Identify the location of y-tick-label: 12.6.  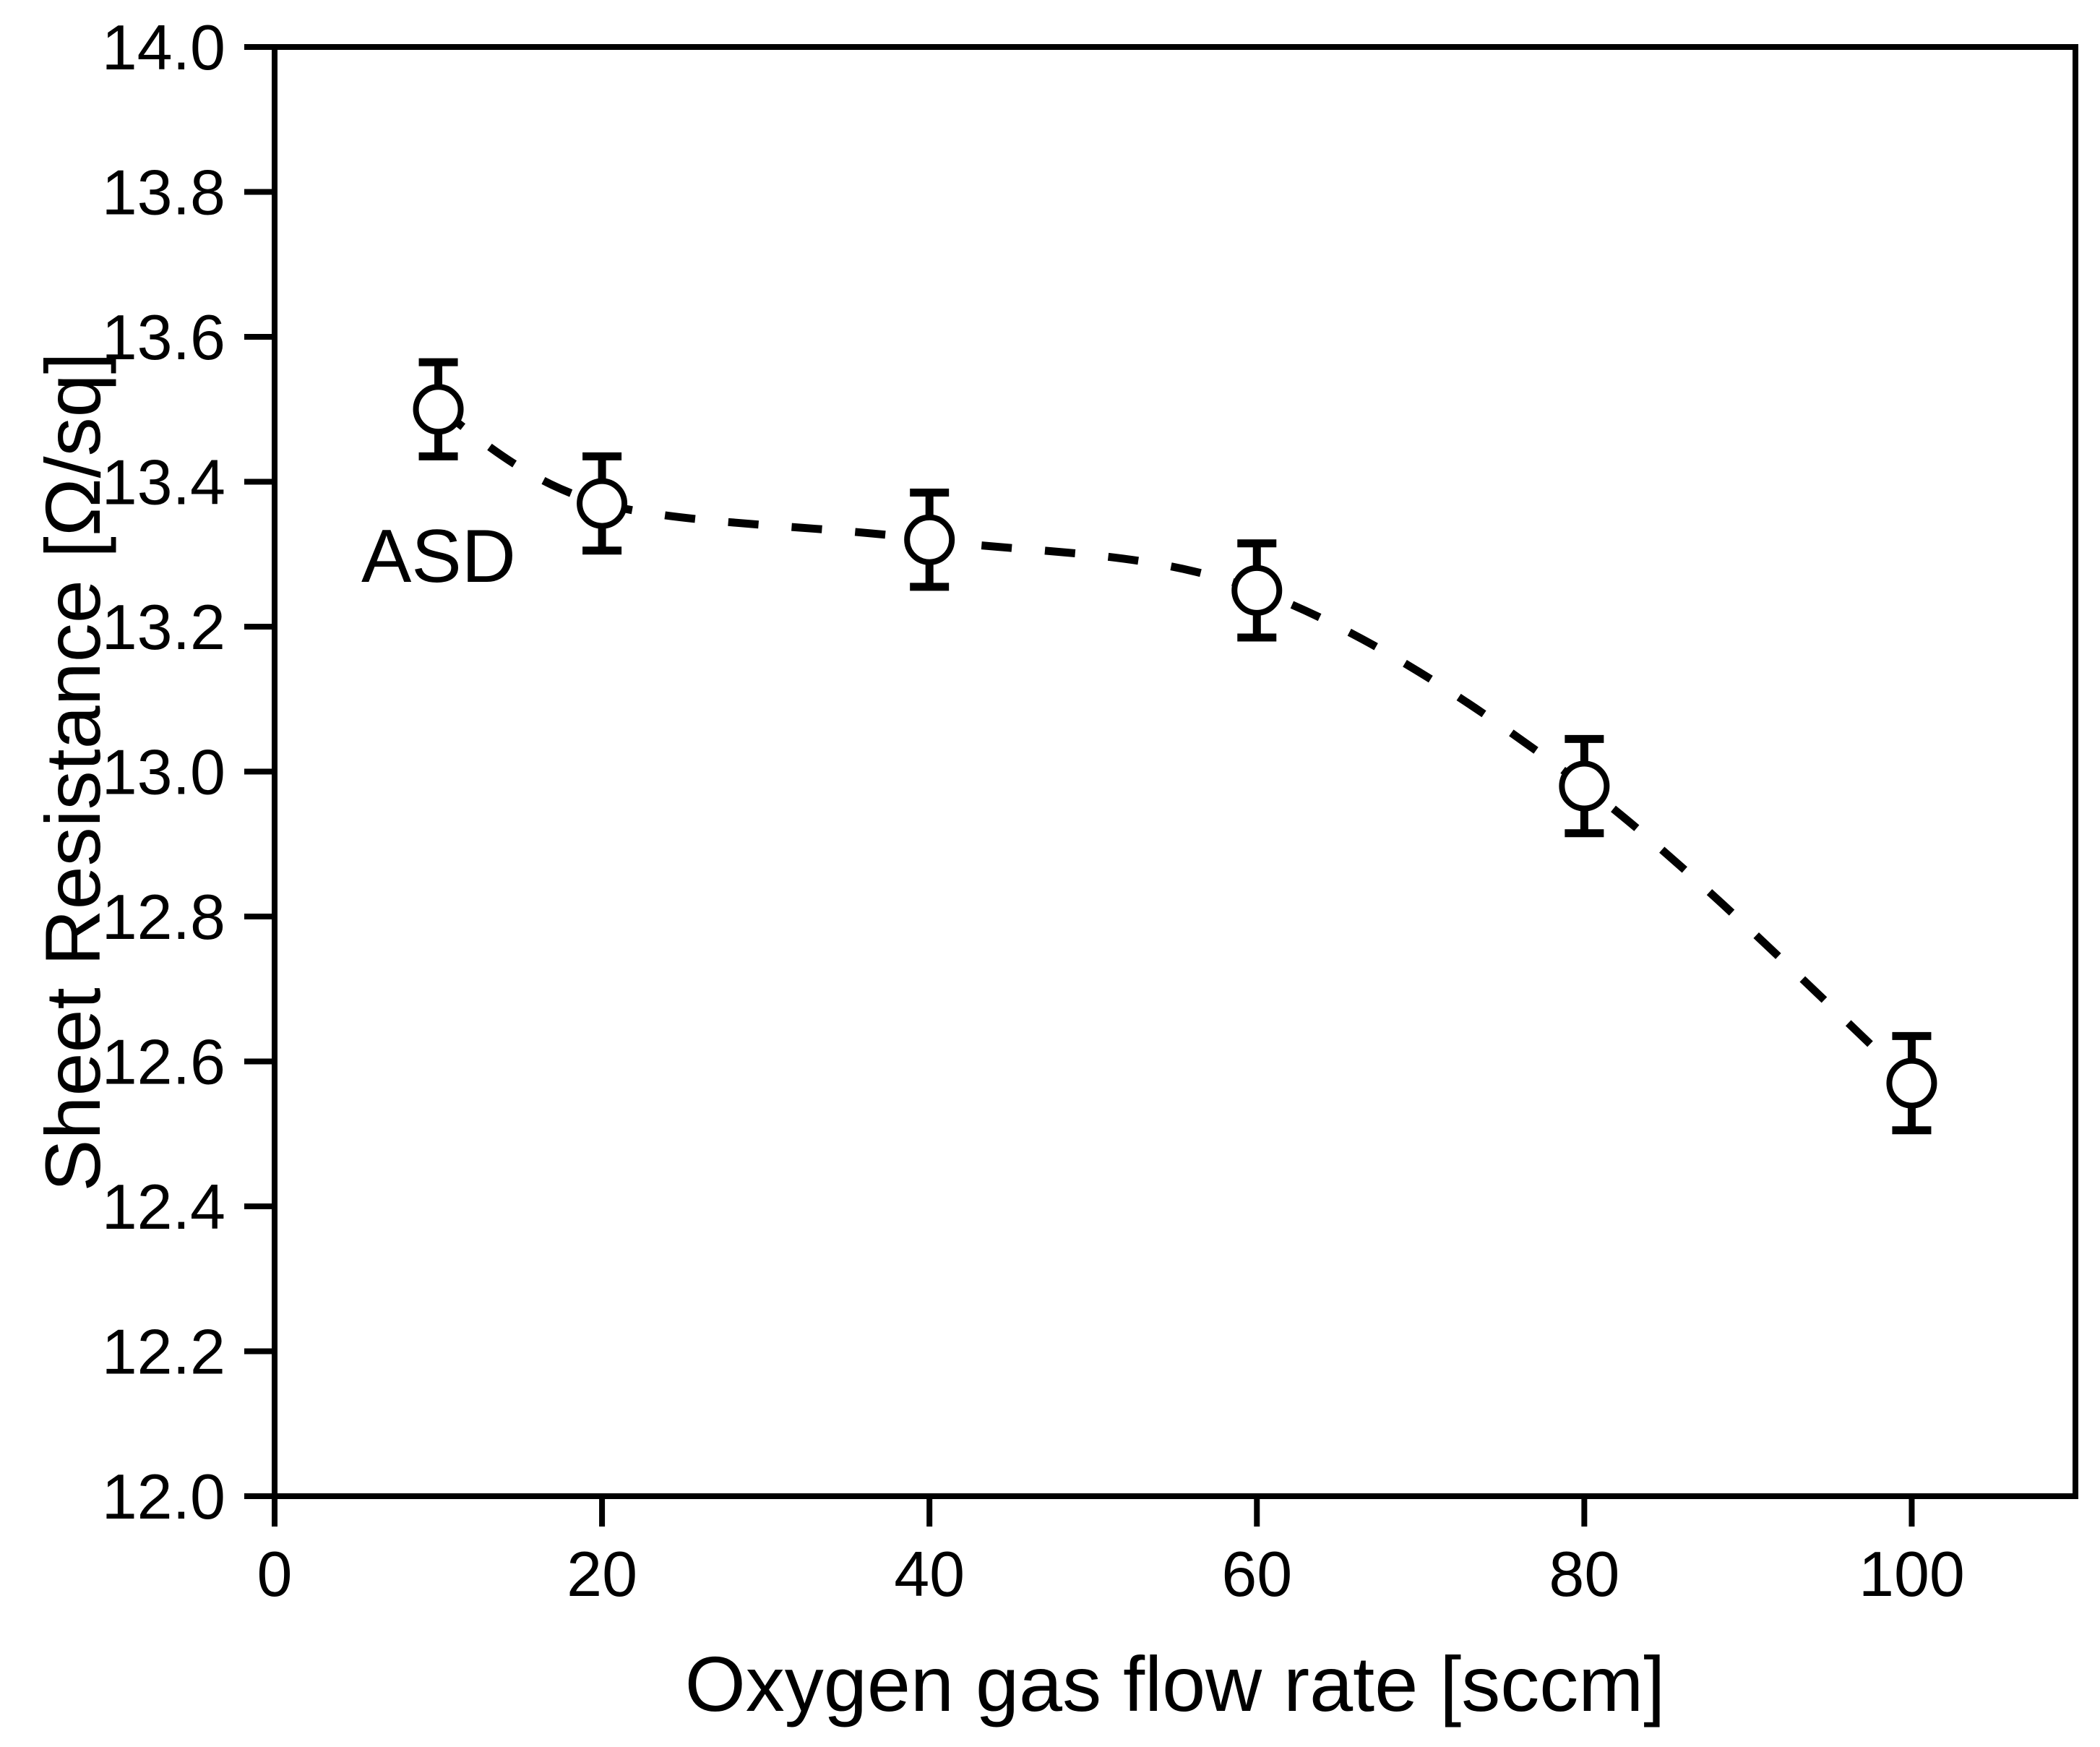
(163, 1062).